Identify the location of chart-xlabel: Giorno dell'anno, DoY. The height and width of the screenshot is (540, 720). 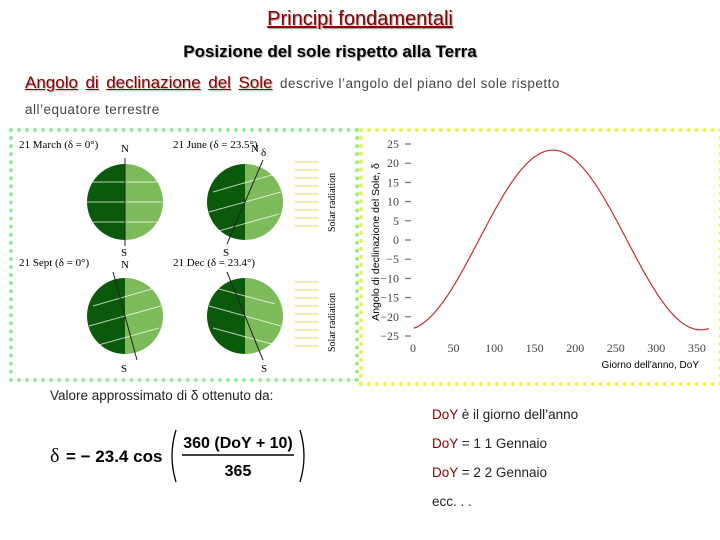
(650, 365).